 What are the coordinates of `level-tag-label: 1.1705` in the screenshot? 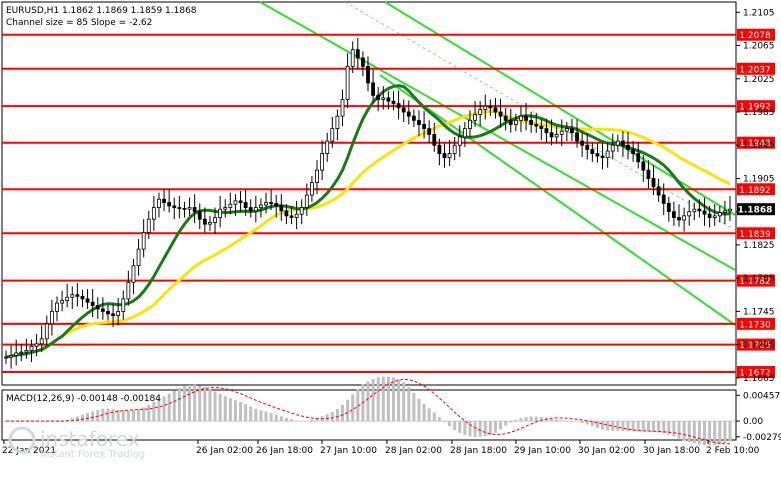 It's located at (755, 346).